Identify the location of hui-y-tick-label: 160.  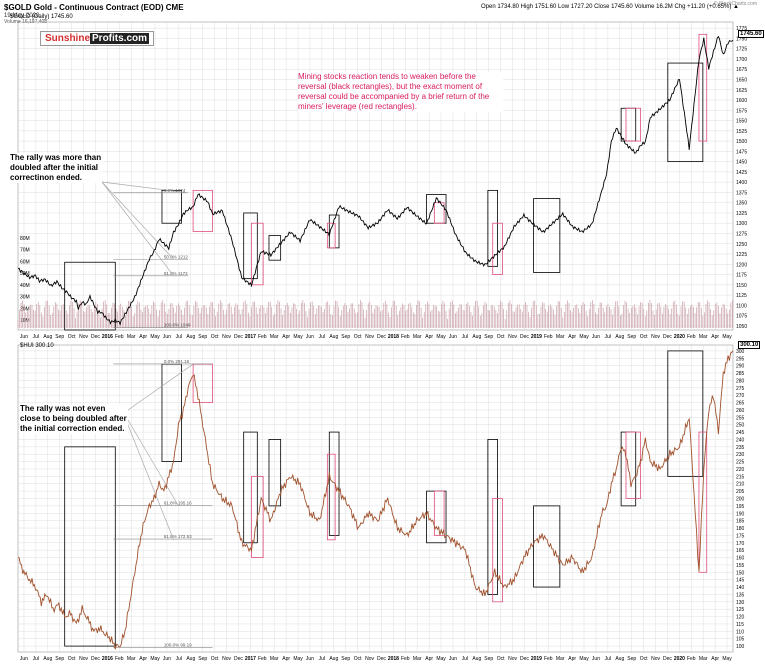
(740, 559).